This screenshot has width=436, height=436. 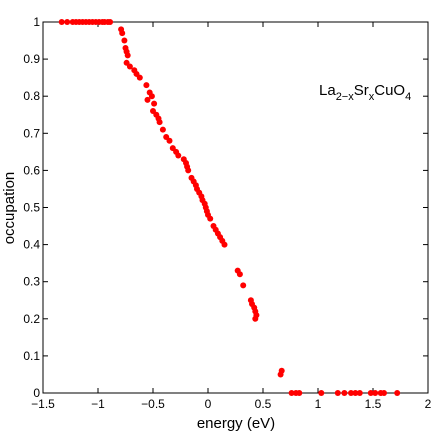 I want to click on y-tick-label: 0.8, so click(x=31, y=96).